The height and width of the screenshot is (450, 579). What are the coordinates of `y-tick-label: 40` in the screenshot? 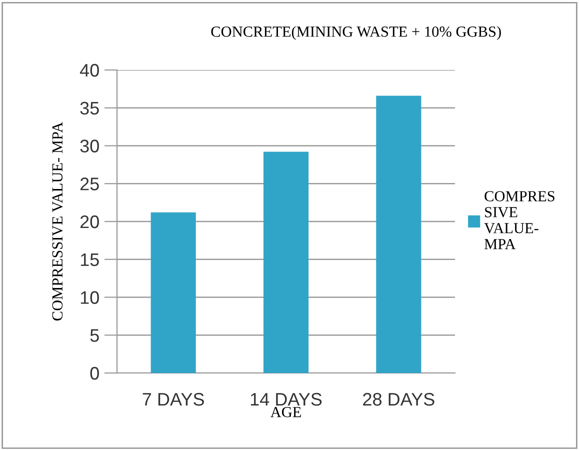 It's located at (89, 70).